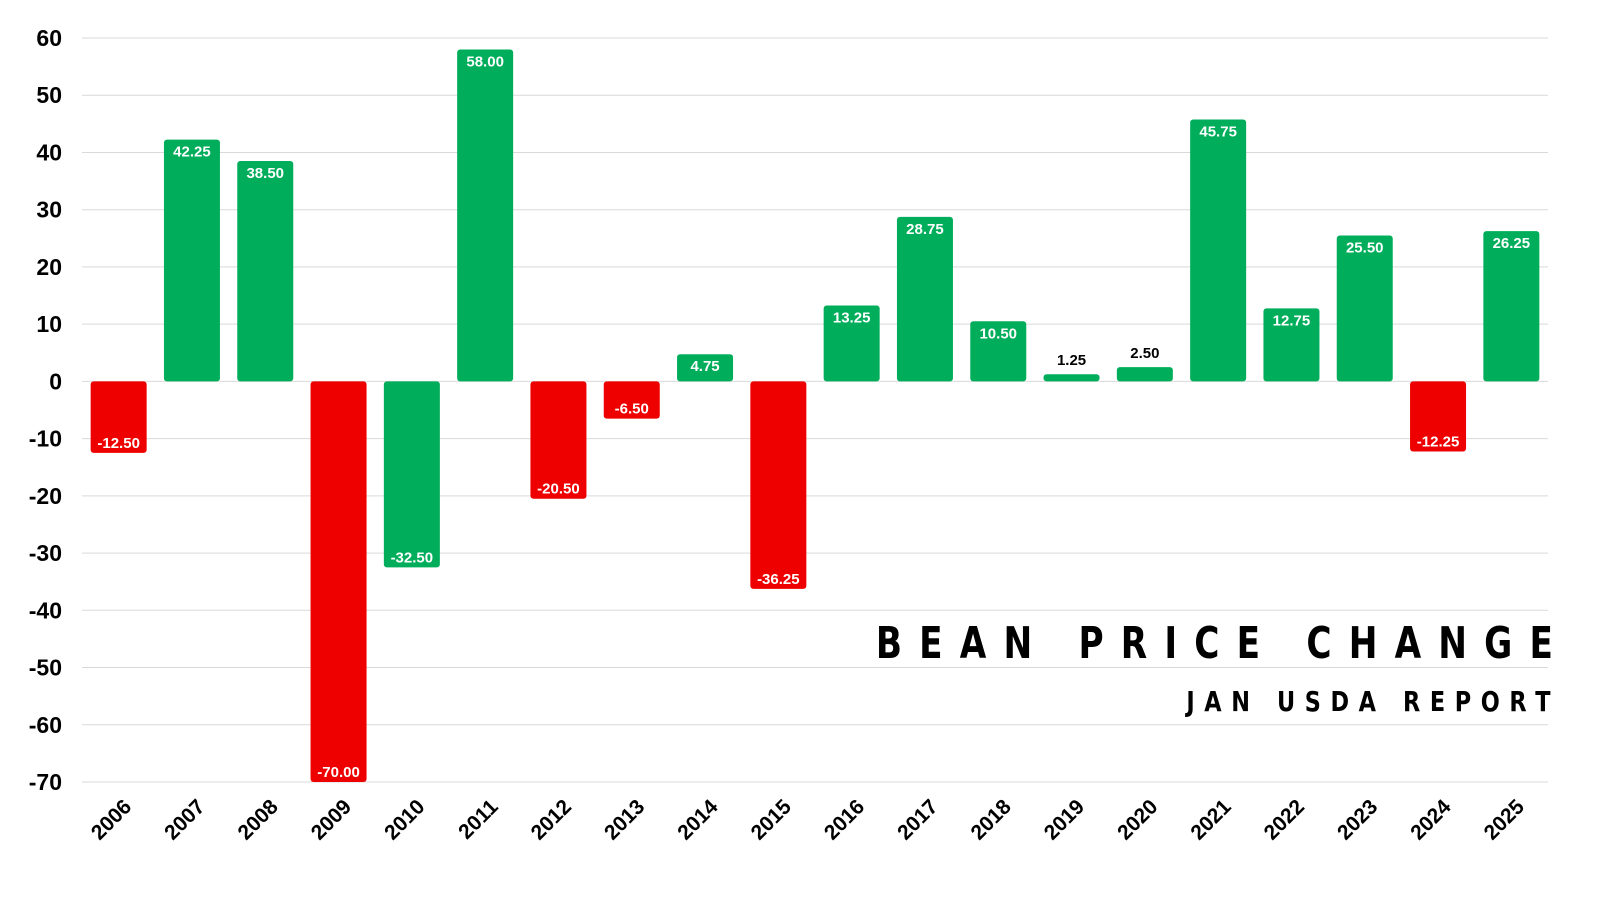 This screenshot has width=1600, height=900. What do you see at coordinates (1218, 132) in the screenshot?
I see `data-label: 45.75` at bounding box center [1218, 132].